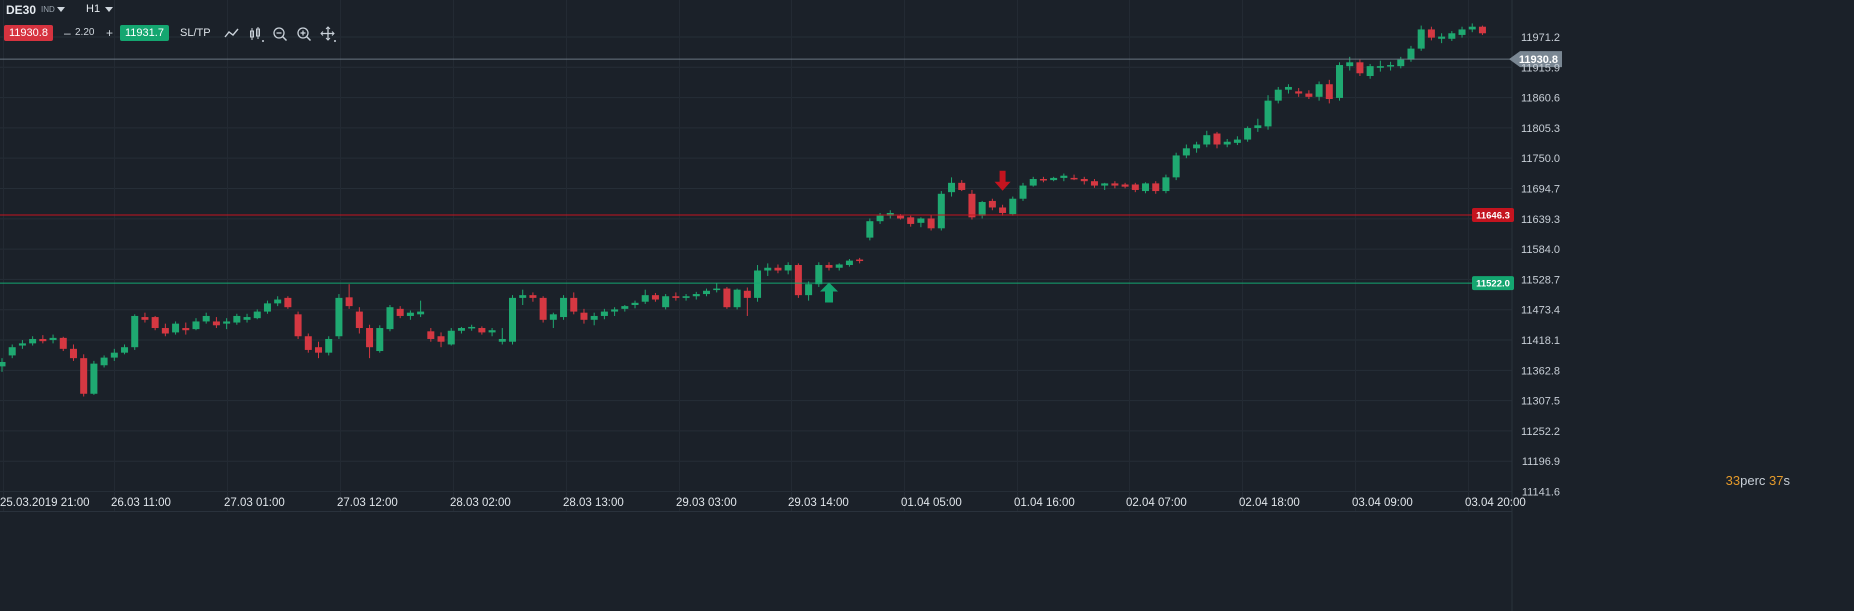 The height and width of the screenshot is (611, 1854). I want to click on x-tick-label: 27.03 12:00, so click(367, 503).